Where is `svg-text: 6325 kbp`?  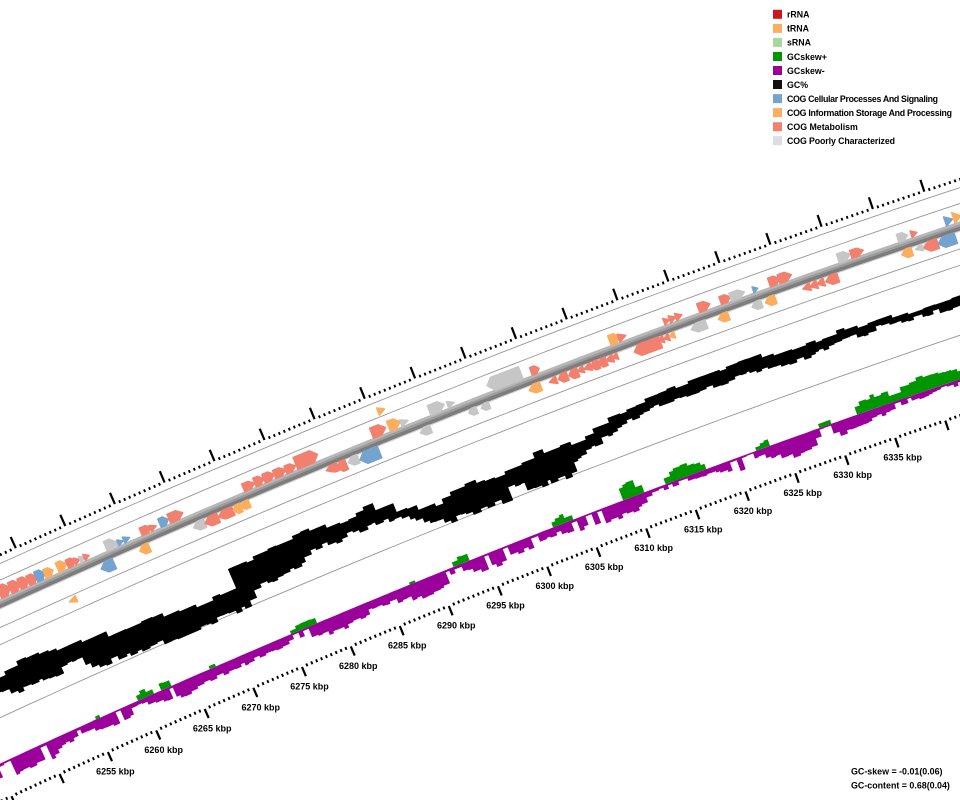
svg-text: 6325 kbp is located at coordinates (803, 493).